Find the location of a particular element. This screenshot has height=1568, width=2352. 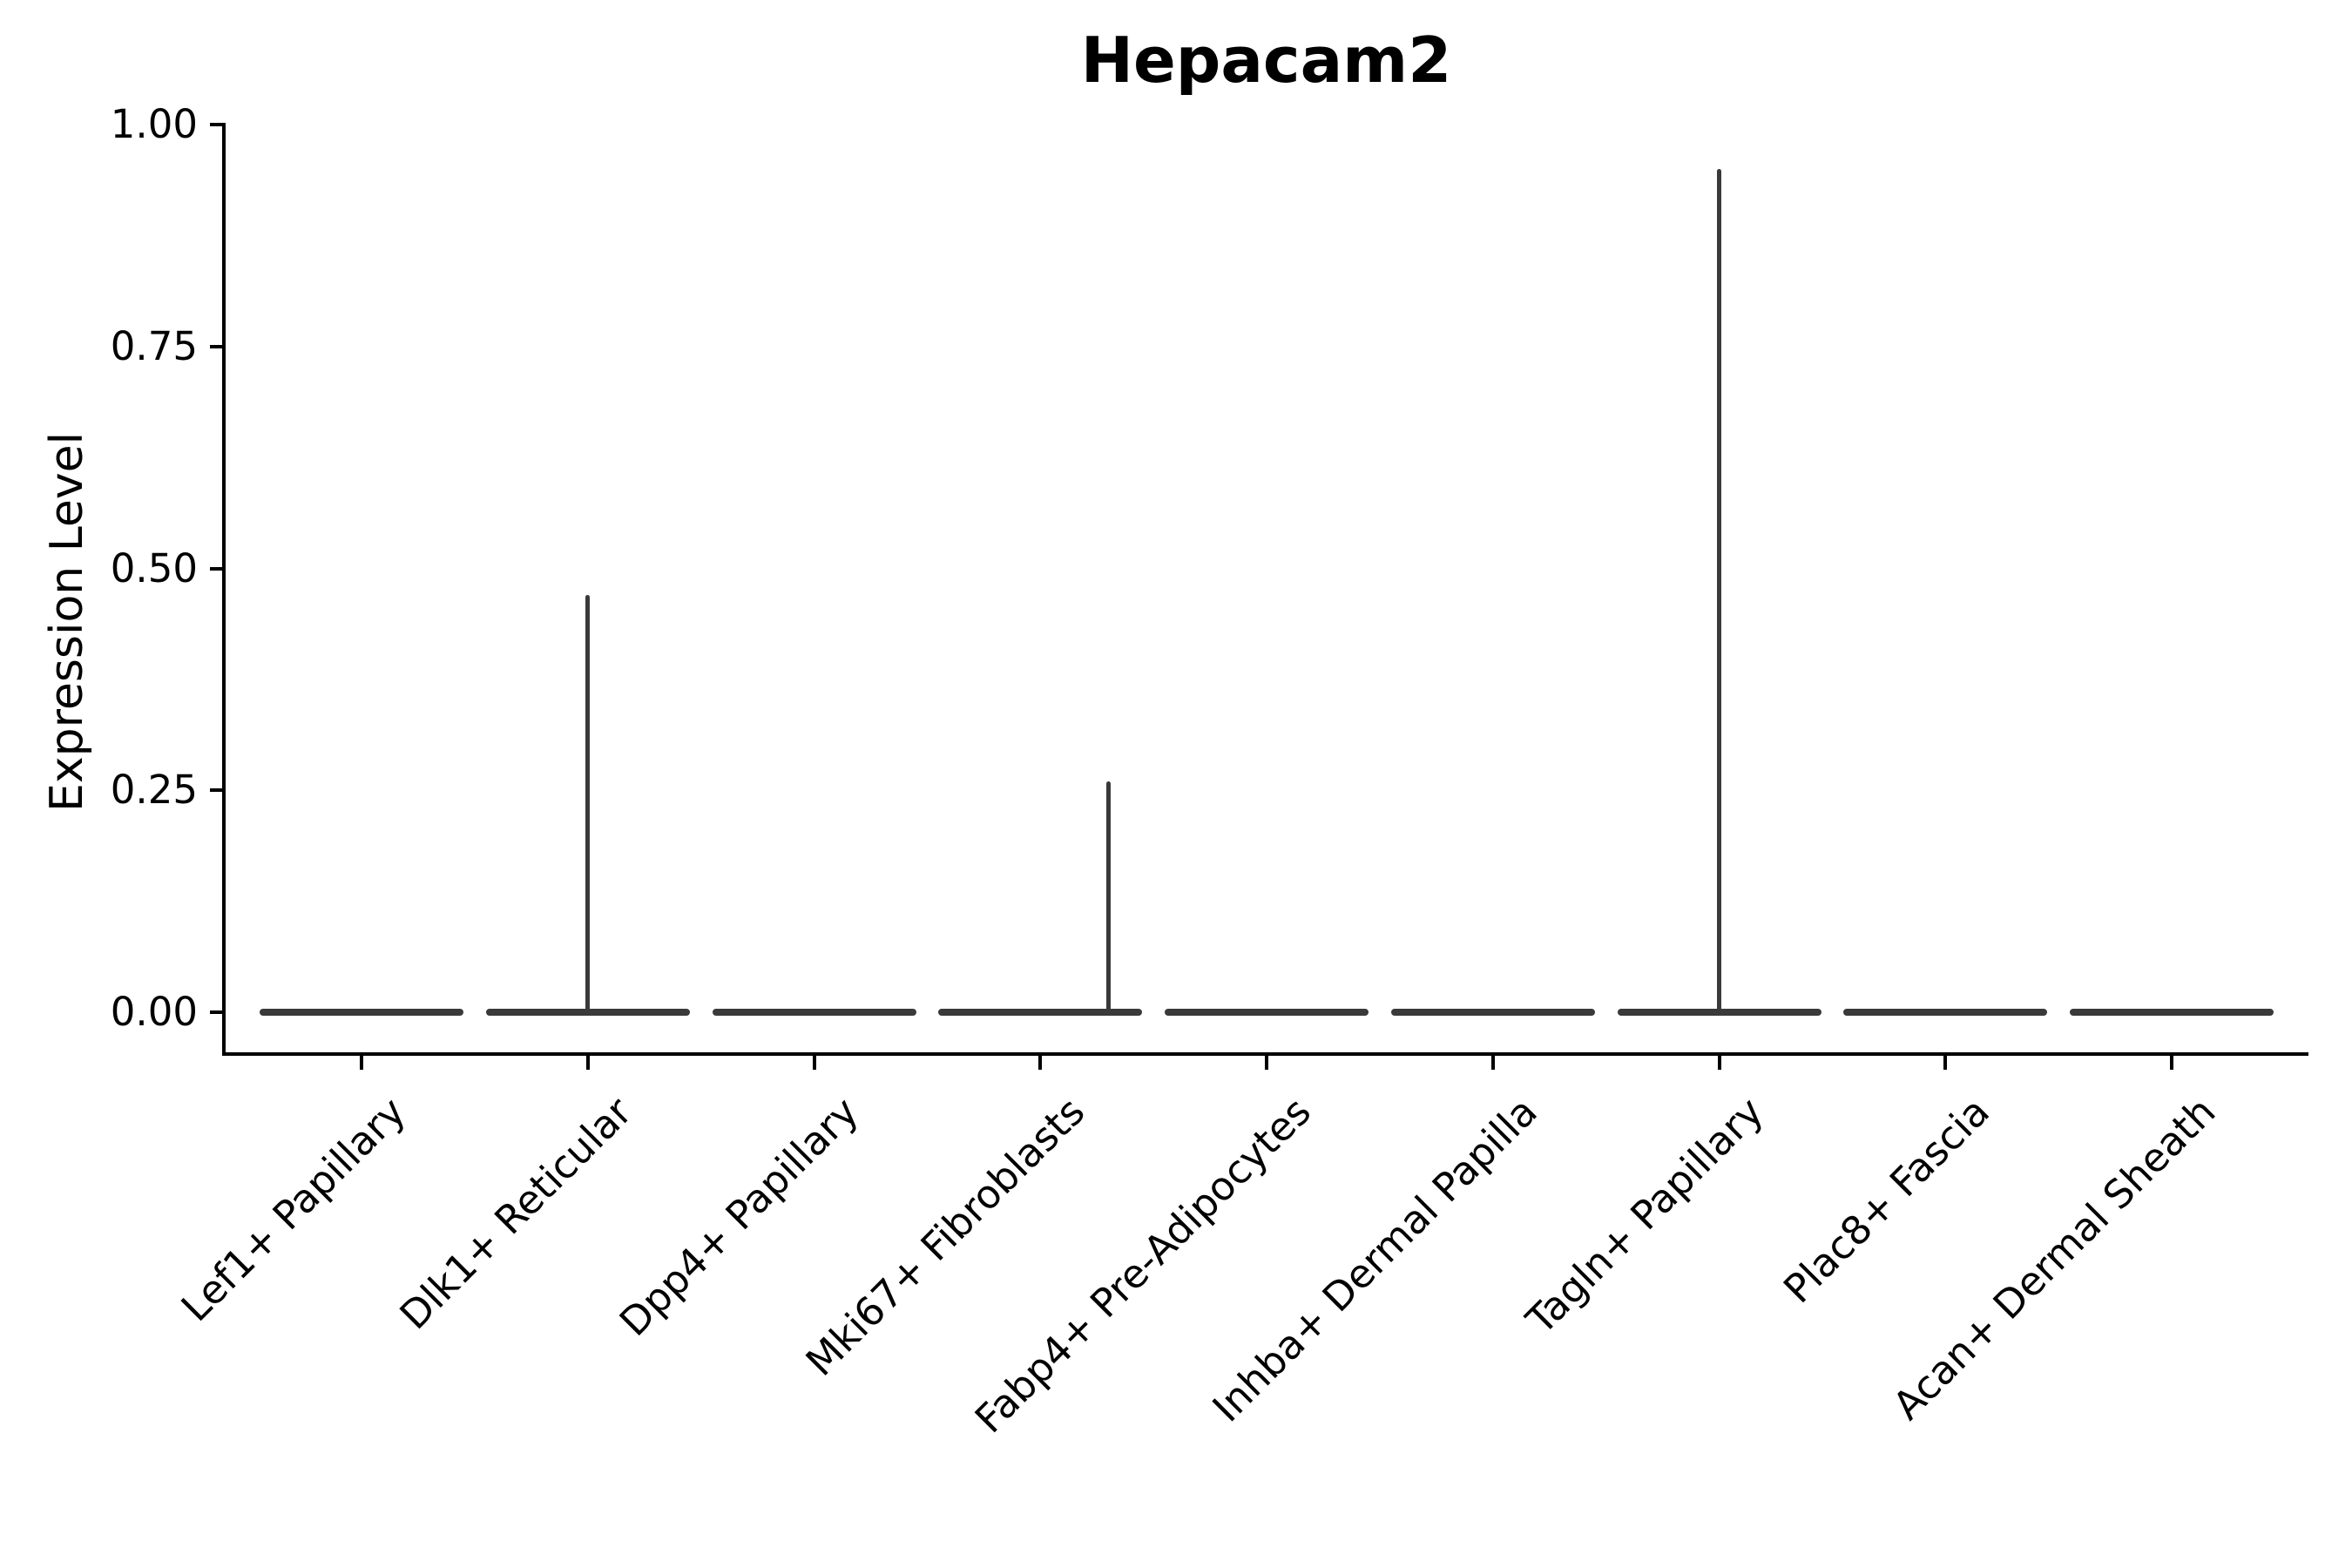

x-tick-label: Tagln+ Papillary is located at coordinates (1645, 1215).